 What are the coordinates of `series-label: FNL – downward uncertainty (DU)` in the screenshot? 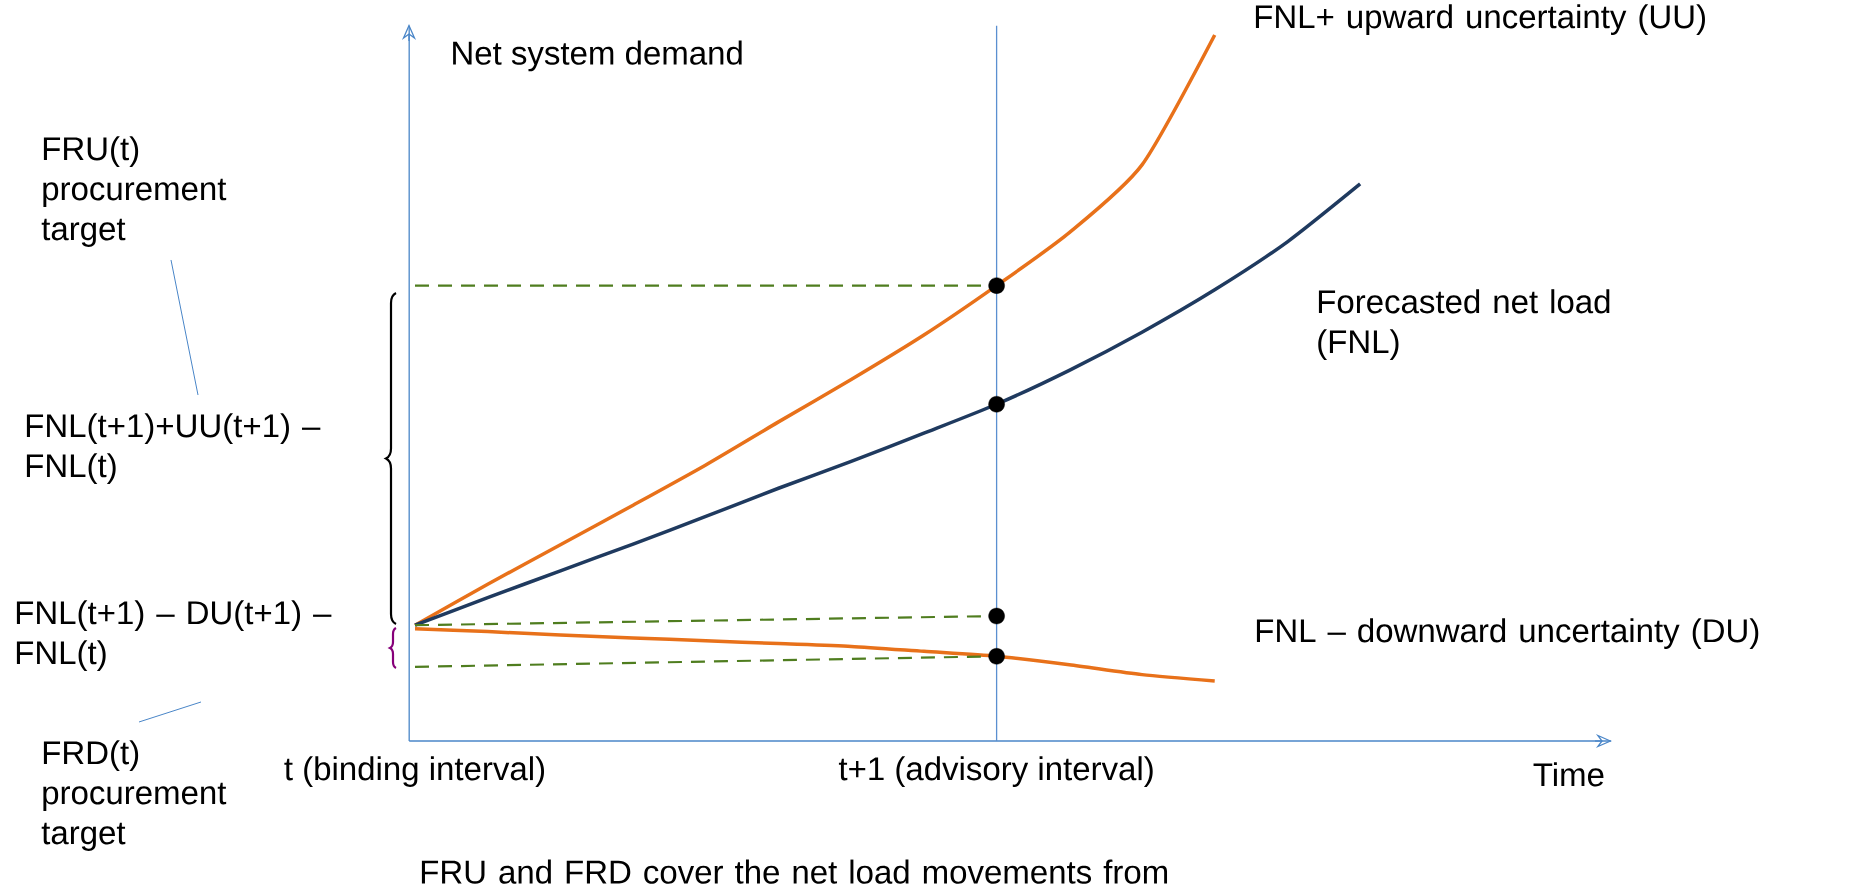 It's located at (1507, 633).